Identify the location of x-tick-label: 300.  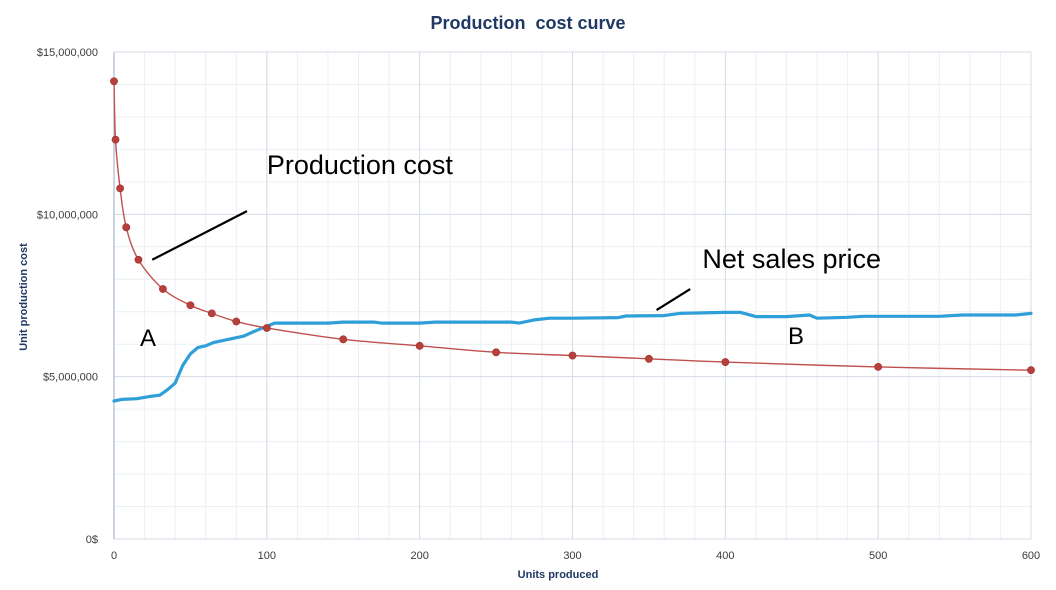
(572, 556).